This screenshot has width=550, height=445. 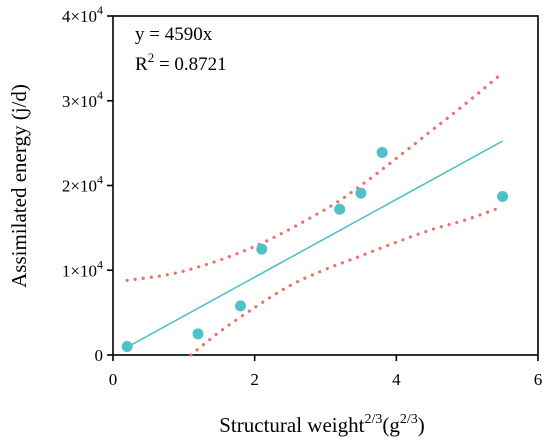 What do you see at coordinates (254, 379) in the screenshot?
I see `x-tick-label: 2` at bounding box center [254, 379].